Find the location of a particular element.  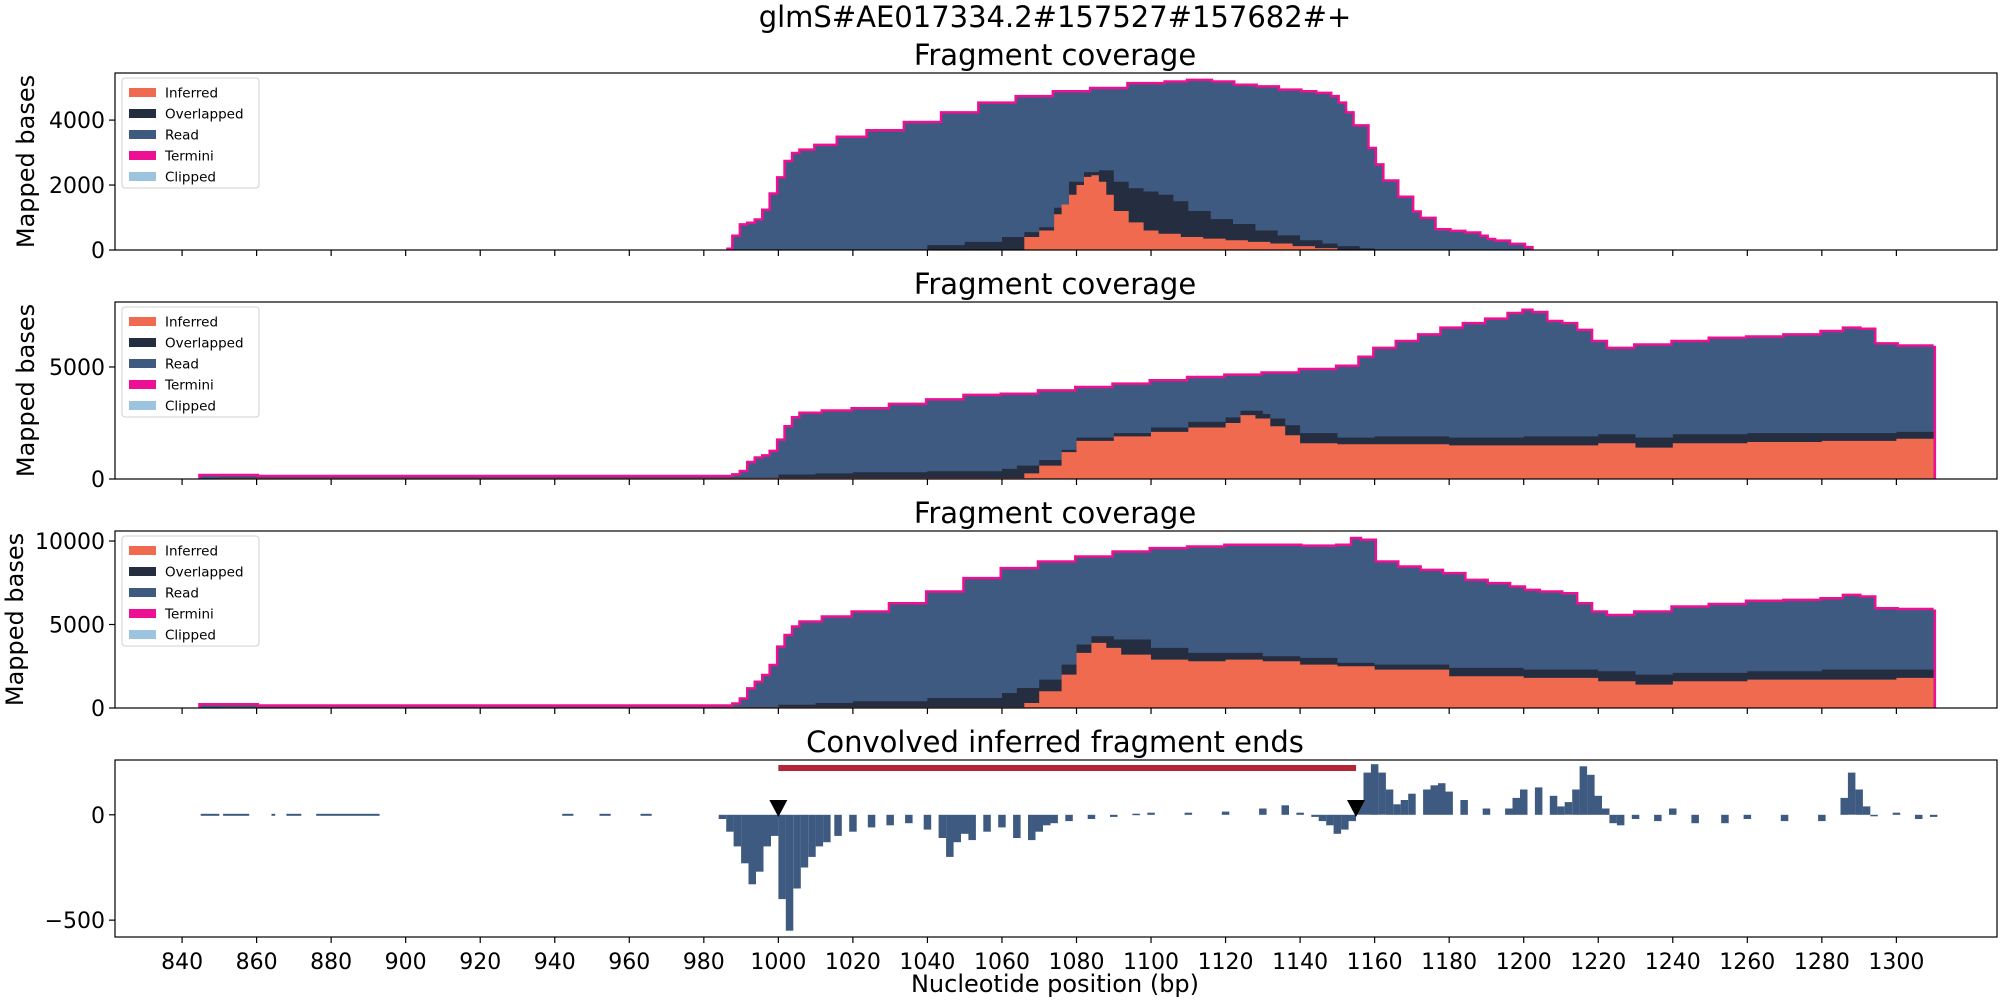

figure-suptitle: glmS#AE017334.2#157527#157682#+ is located at coordinates (1055, 17).